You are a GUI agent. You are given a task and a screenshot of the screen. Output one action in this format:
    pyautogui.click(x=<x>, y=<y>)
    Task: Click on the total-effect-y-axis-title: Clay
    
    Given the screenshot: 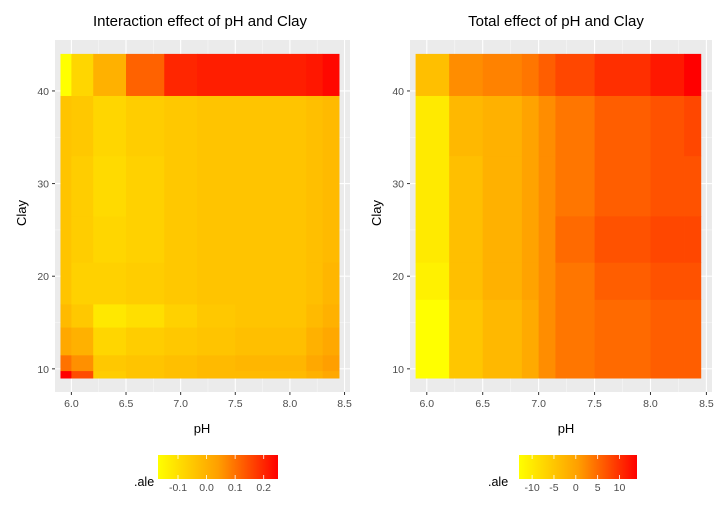 What is the action you would take?
    pyautogui.click(x=376, y=213)
    